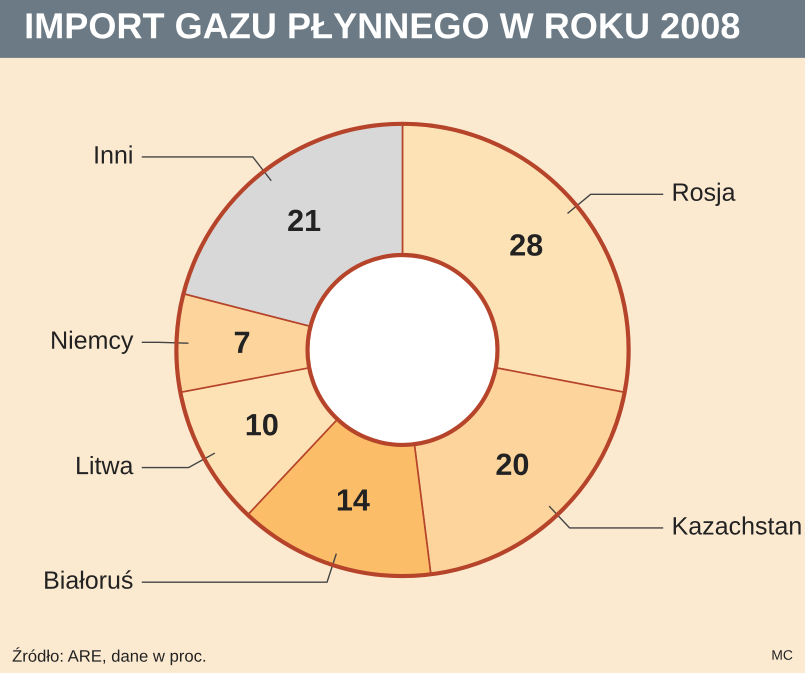 This screenshot has height=673, width=805. Describe the element at coordinates (105, 465) in the screenshot. I see `slice-label: Litwa` at that location.